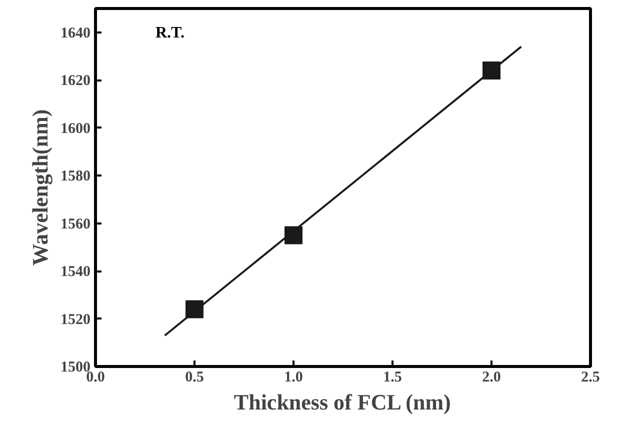 The width and height of the screenshot is (622, 441). I want to click on y-tick-label: 1620, so click(75, 81).